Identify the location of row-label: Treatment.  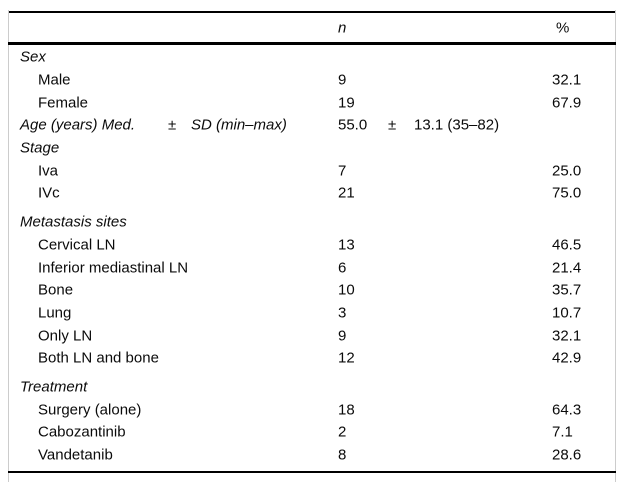
(54, 387).